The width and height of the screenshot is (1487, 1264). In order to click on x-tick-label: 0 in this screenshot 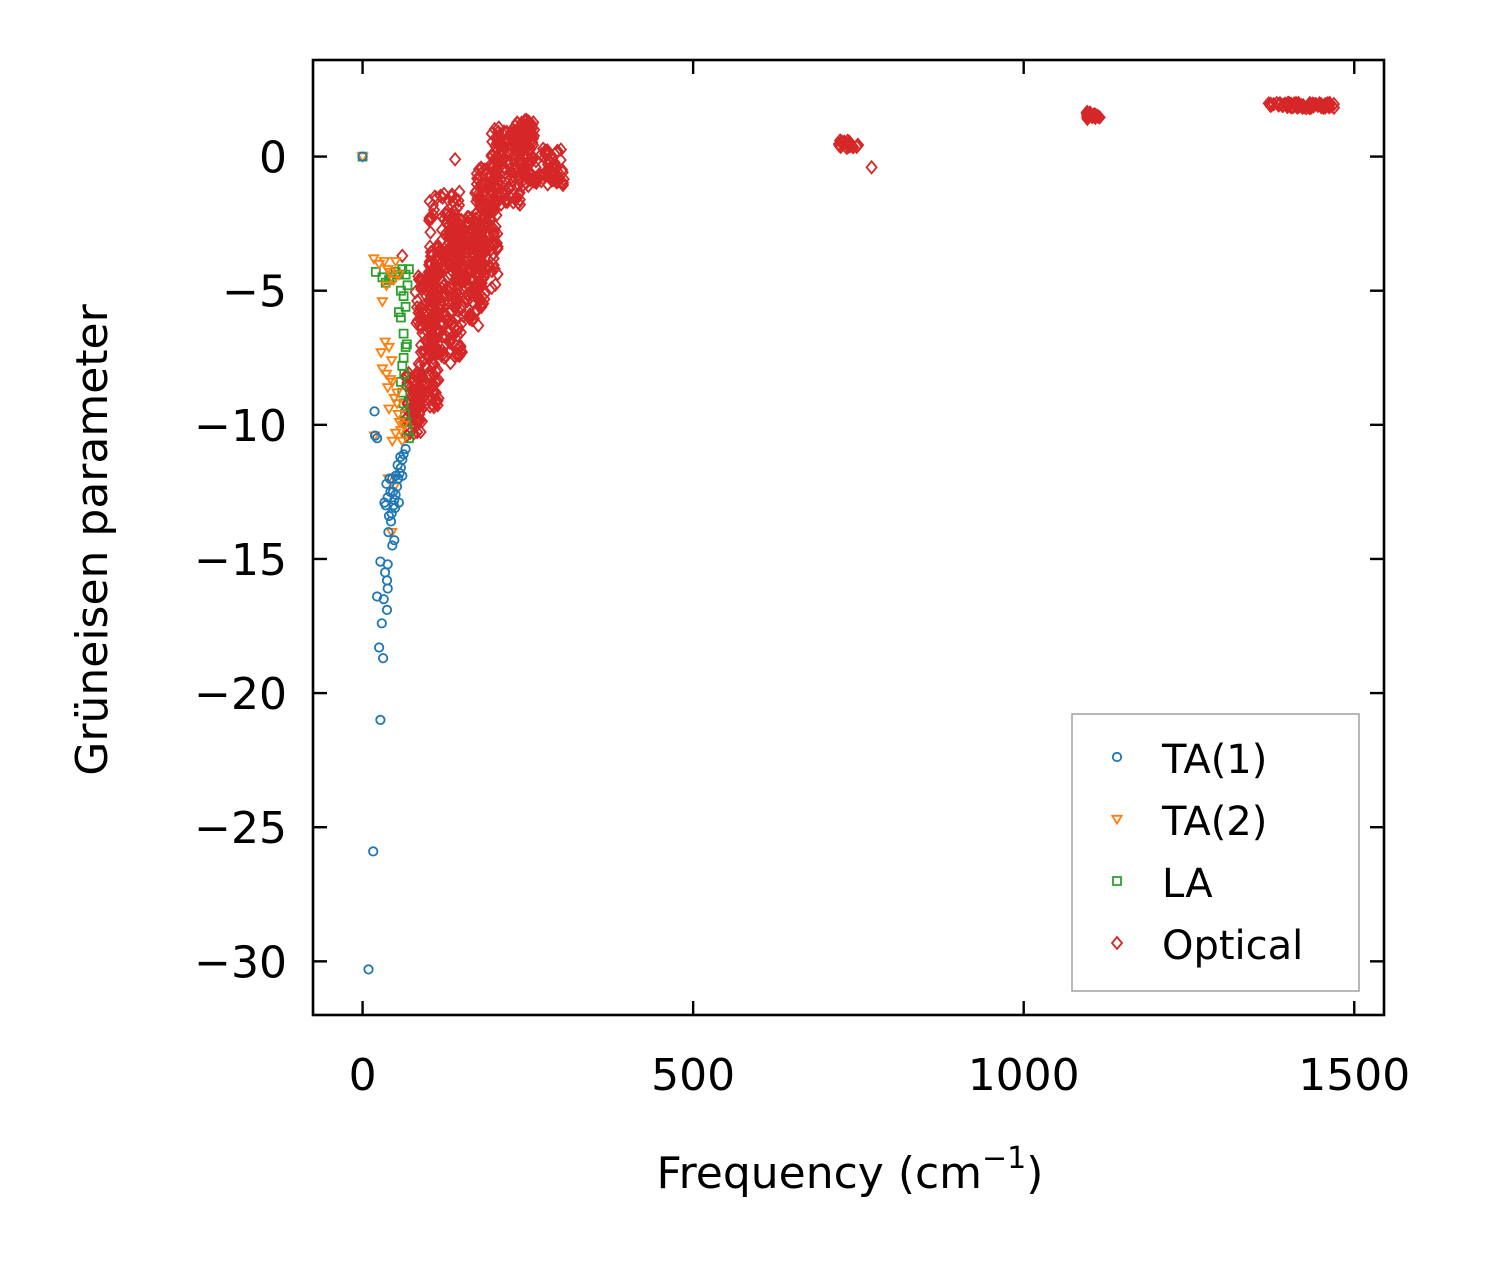, I will do `click(363, 1075)`.